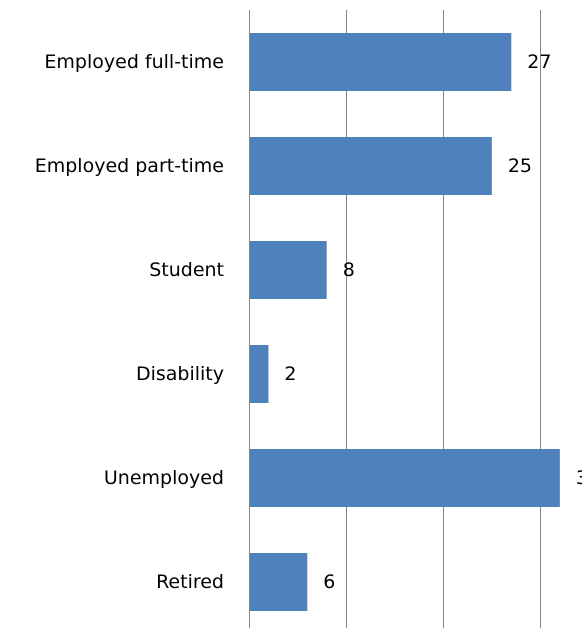 This screenshot has height=628, width=582. I want to click on category-label-disability: Disability, so click(180, 374).